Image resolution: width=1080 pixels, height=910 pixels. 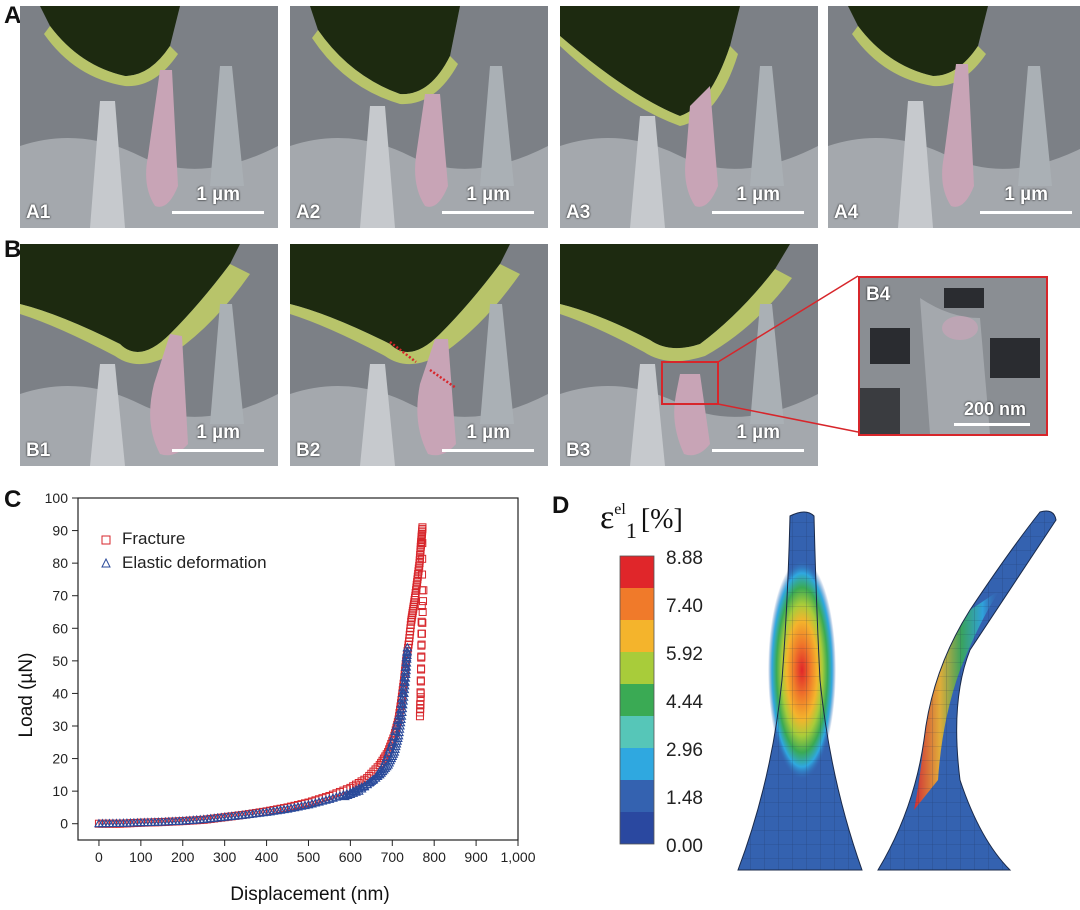 I want to click on sem-inset-b4: B4 200 nm, so click(x=953, y=356).